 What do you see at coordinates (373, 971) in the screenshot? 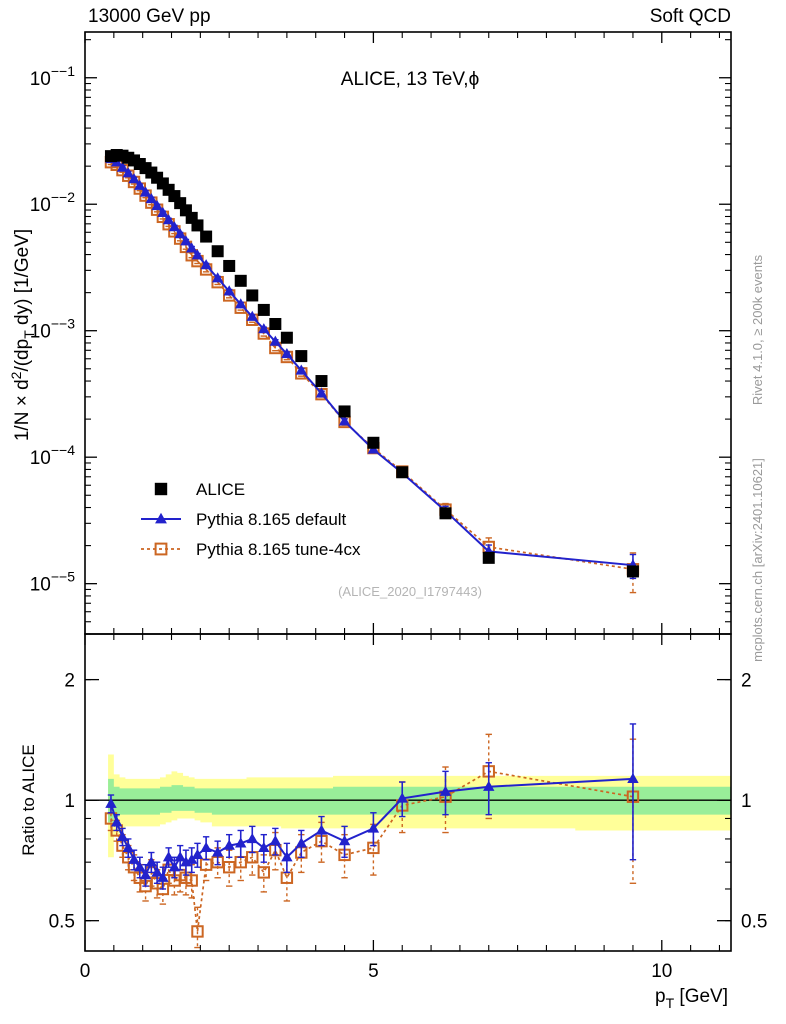
I see `x-tick-label: 5` at bounding box center [373, 971].